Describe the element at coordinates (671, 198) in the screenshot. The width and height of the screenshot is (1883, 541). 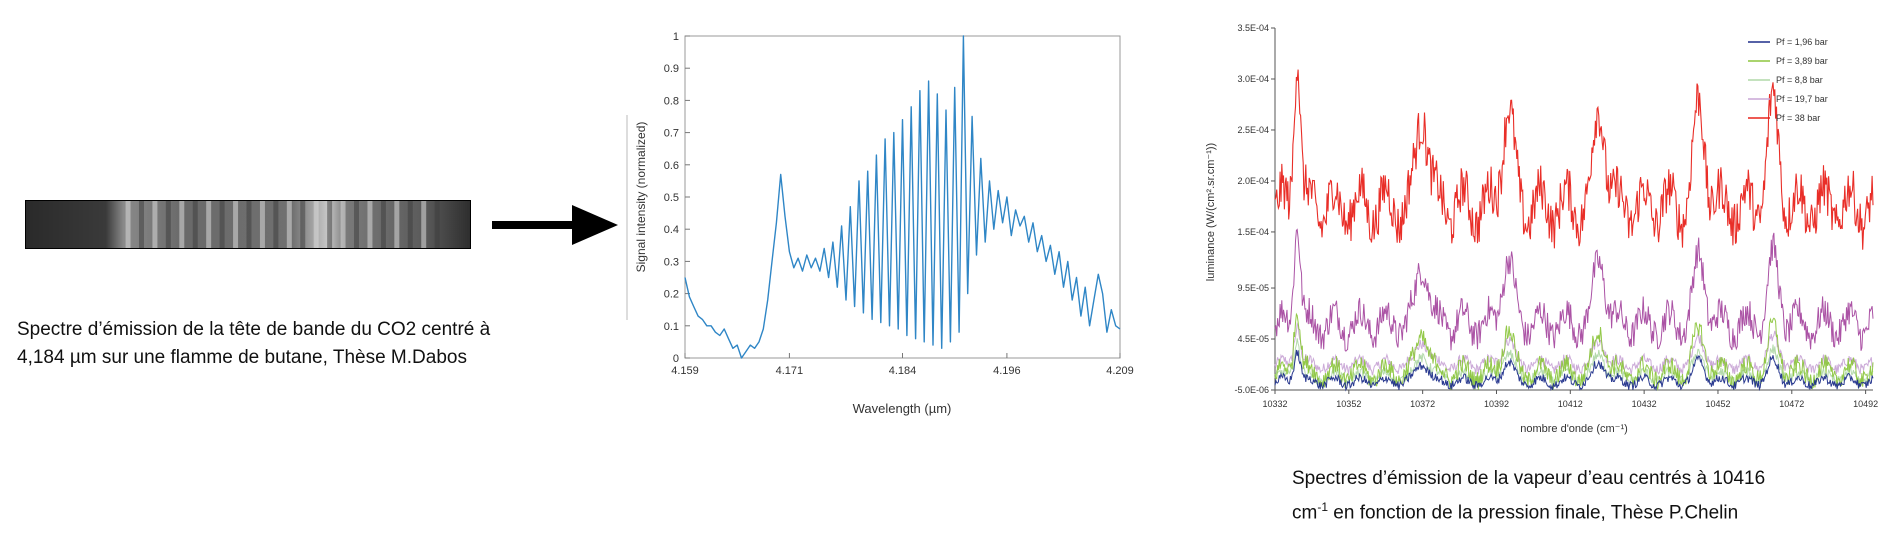
I see `chart1-y-tick-label: 0.5` at that location.